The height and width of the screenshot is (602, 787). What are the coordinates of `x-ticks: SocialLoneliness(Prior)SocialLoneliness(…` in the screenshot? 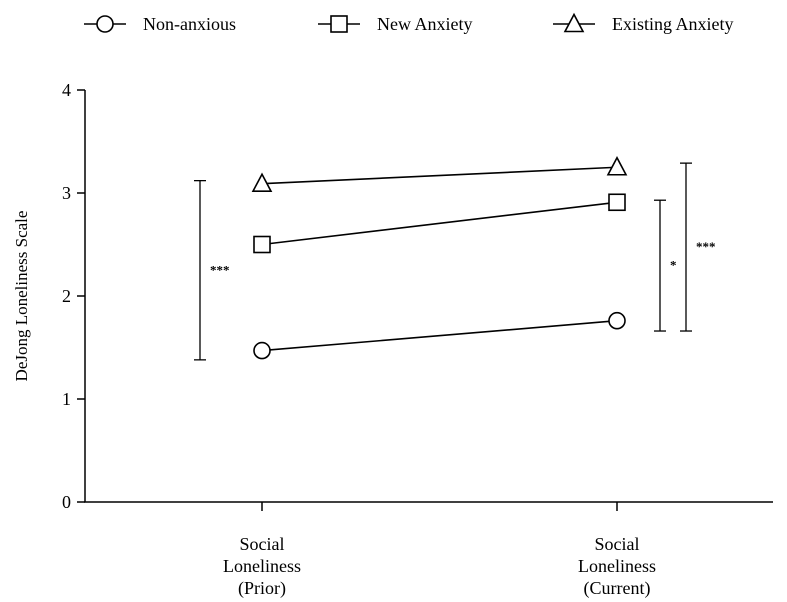 It's located at (439, 550).